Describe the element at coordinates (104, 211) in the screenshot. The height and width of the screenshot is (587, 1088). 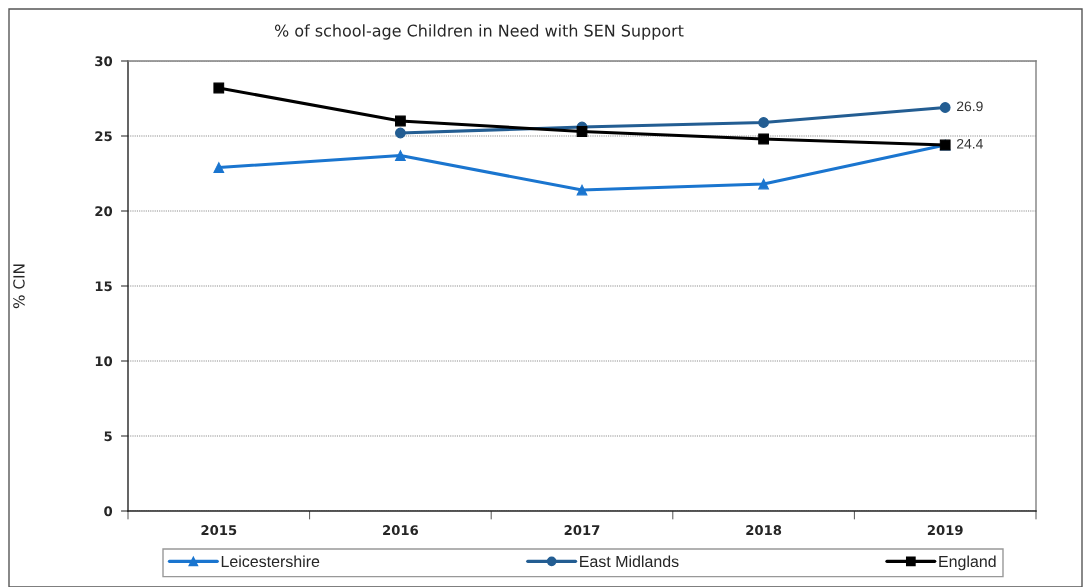
I see `y-tick-label: 20` at that location.